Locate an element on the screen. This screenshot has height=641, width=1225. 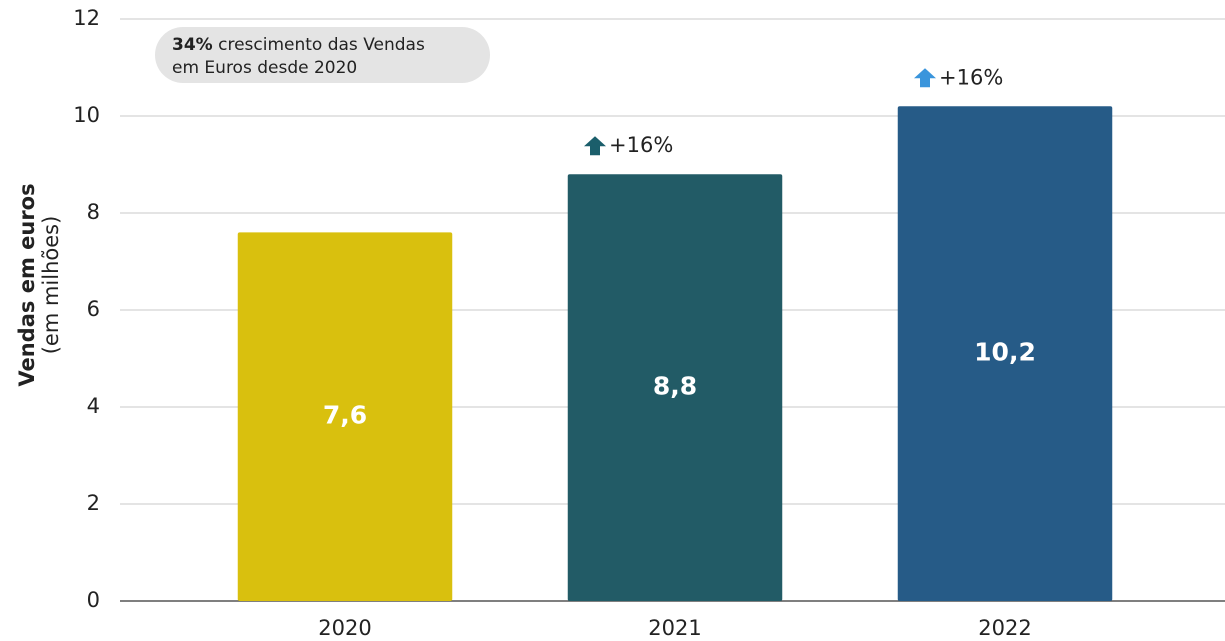
value-label: 10,2 is located at coordinates (1005, 352).